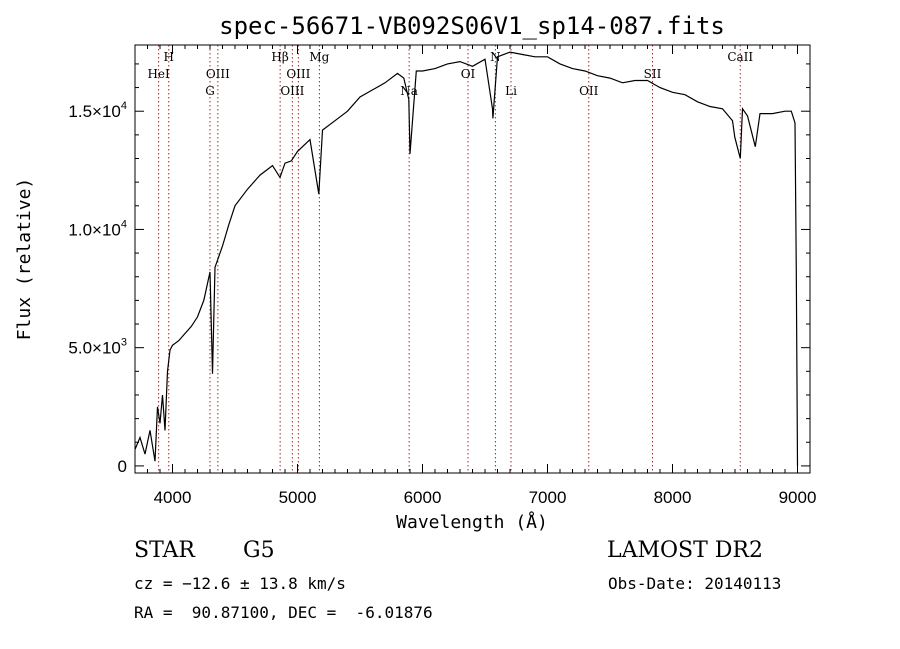 This screenshot has width=900, height=649. I want to click on x-tick-label: 6000, so click(423, 497).